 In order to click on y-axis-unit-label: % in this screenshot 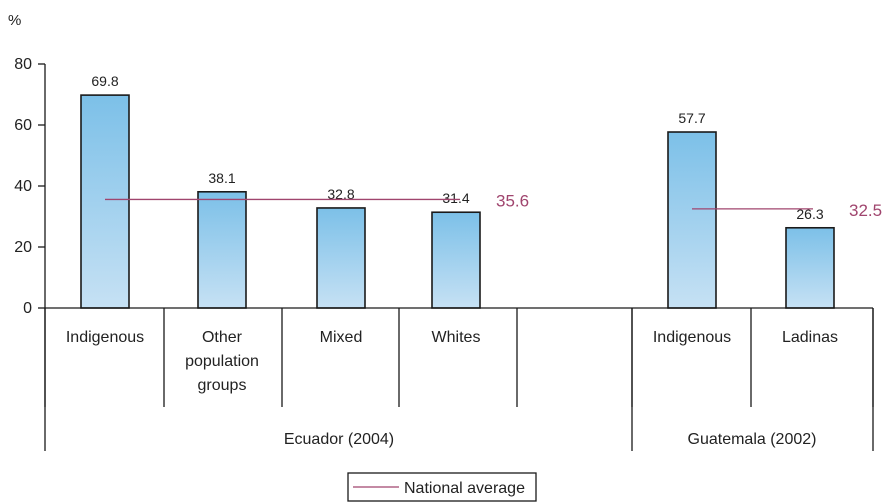, I will do `click(14, 20)`.